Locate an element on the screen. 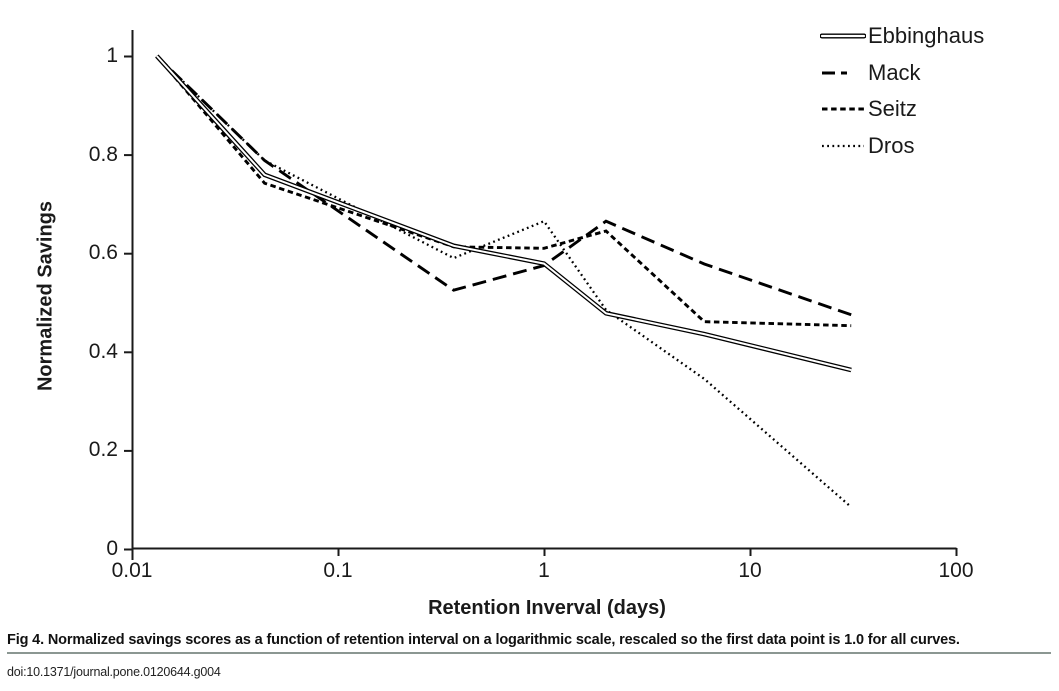 The image size is (1059, 691). legend-item-dros: Dros is located at coordinates (867, 145).